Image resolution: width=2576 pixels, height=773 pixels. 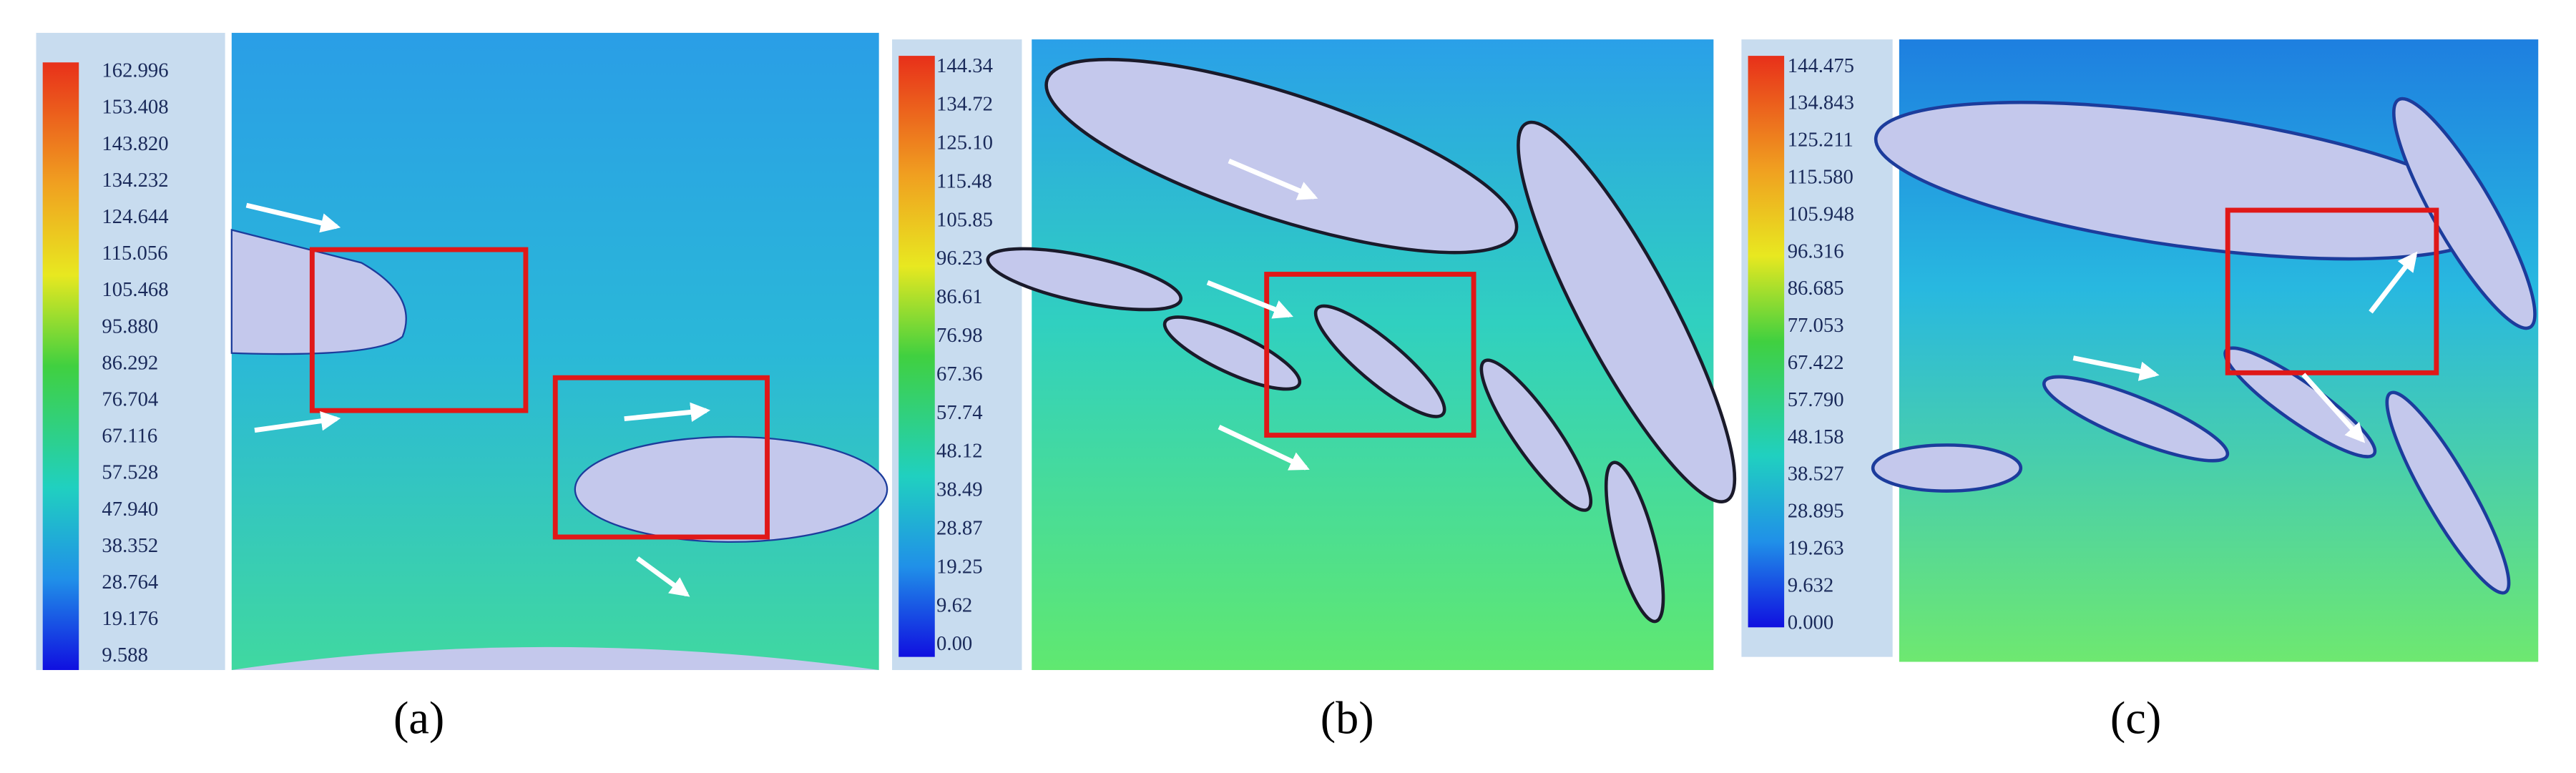 What do you see at coordinates (2135, 717) in the screenshot?
I see `panel-label: (c)` at bounding box center [2135, 717].